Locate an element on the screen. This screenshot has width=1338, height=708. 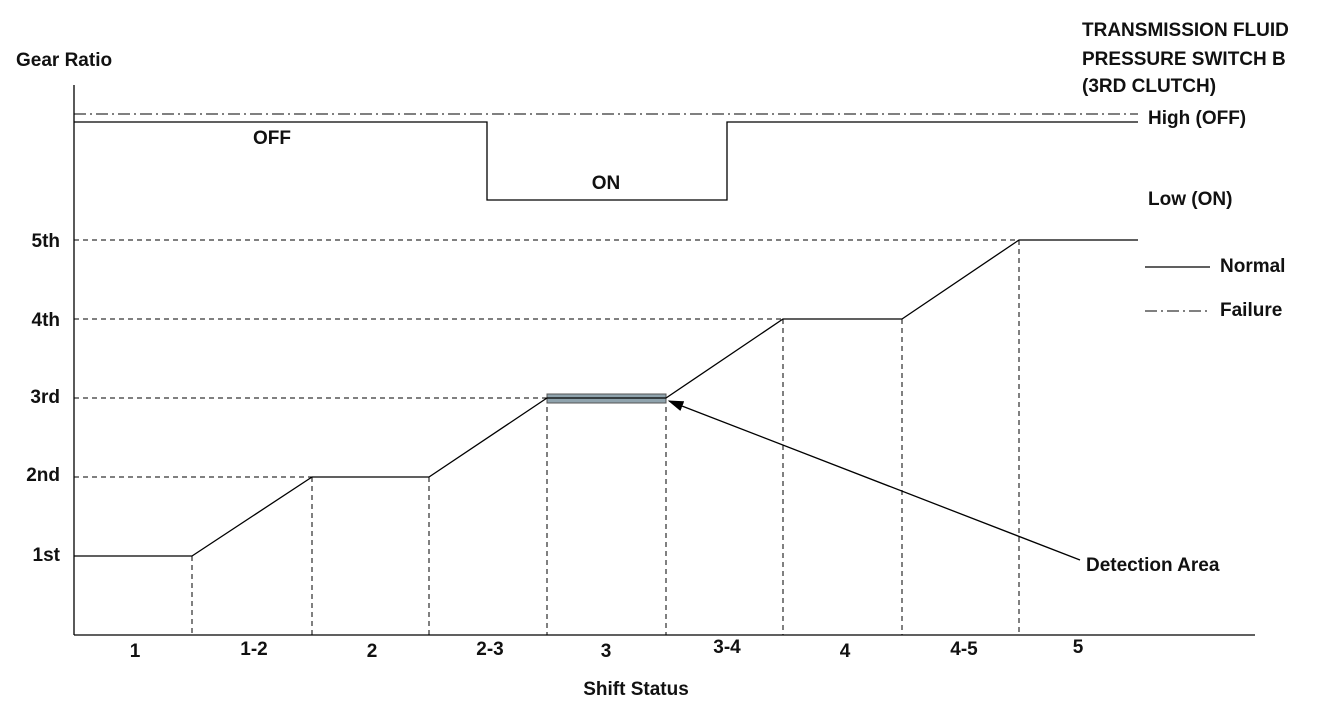
shift-status-labels: 1 1-2 2 2-3 3 3-4 4 4-5 5 is located at coordinates (607, 649).